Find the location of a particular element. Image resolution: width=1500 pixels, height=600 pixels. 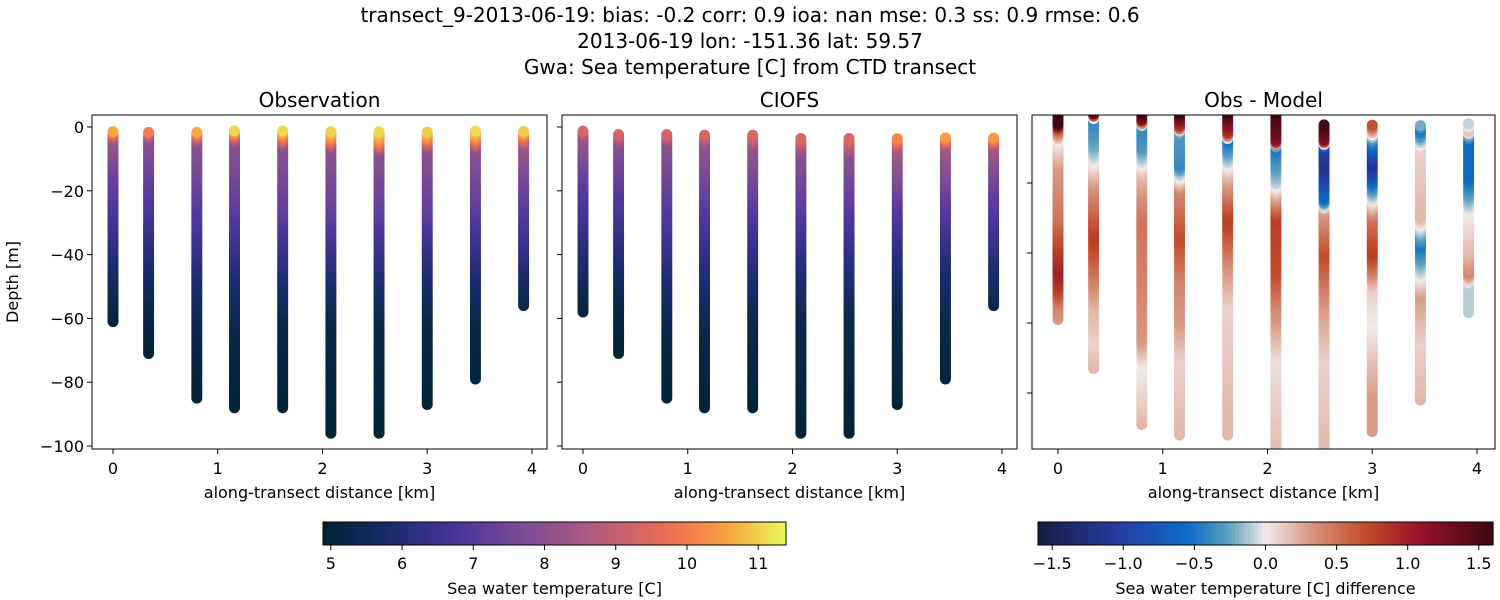

y-axis-label: Depth [m] is located at coordinates (12, 282).